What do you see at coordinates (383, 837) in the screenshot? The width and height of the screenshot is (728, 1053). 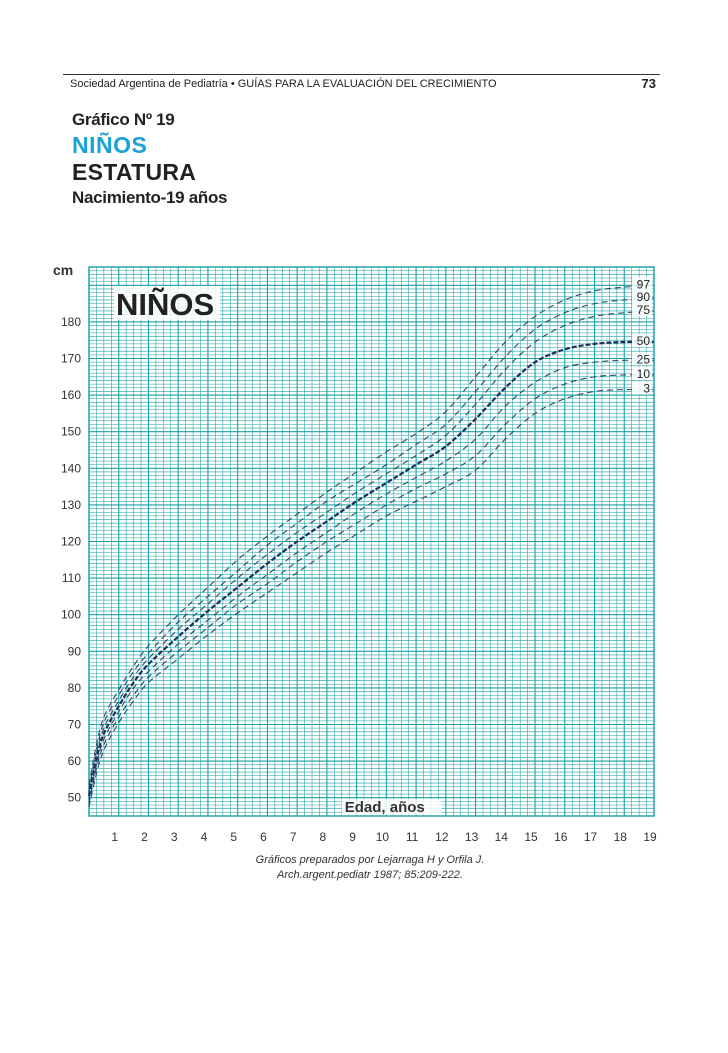 I see `x-tick-label: 10` at bounding box center [383, 837].